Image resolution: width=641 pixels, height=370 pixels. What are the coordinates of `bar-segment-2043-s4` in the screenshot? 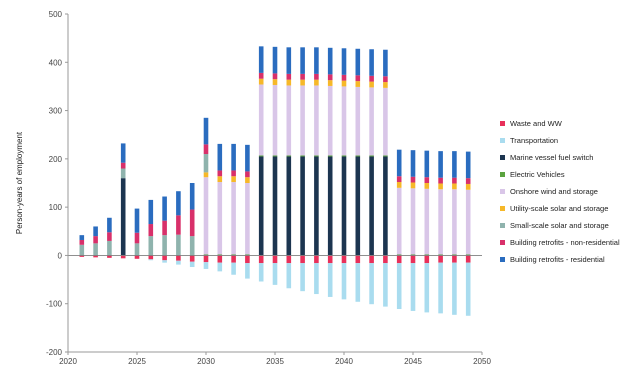 It's located at (385, 121).